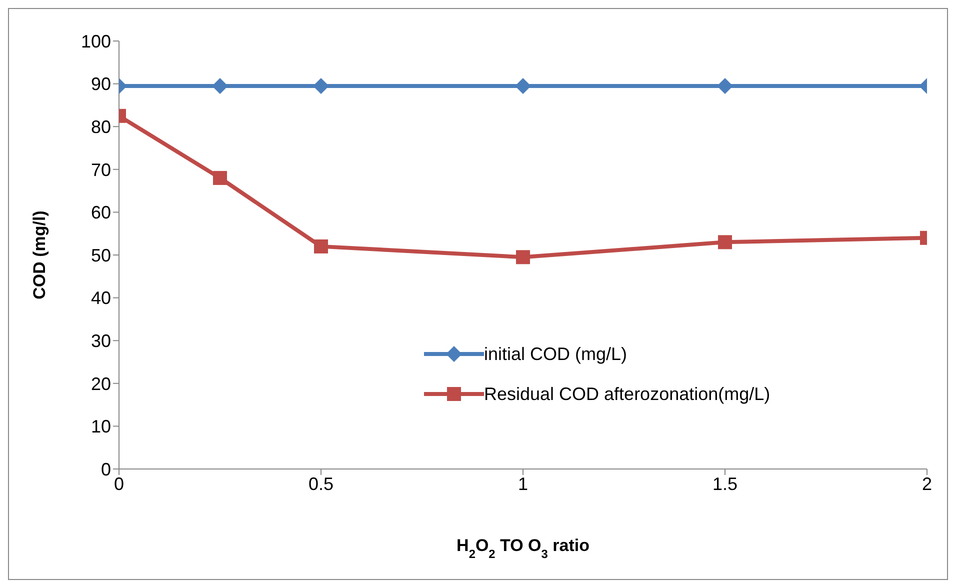 This screenshot has width=956, height=588. Describe the element at coordinates (523, 548) in the screenshot. I see `x-axis-title: H$_{2}$O$_{2}$ TO O$_{3}$ ratio` at that location.